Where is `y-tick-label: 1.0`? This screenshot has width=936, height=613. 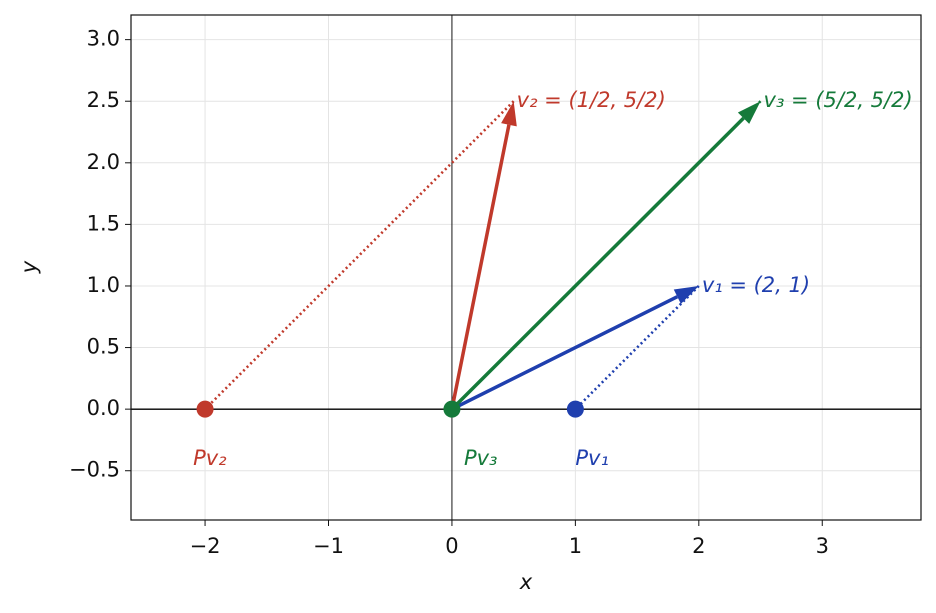 y-tick-label: 1.0 is located at coordinates (103, 285).